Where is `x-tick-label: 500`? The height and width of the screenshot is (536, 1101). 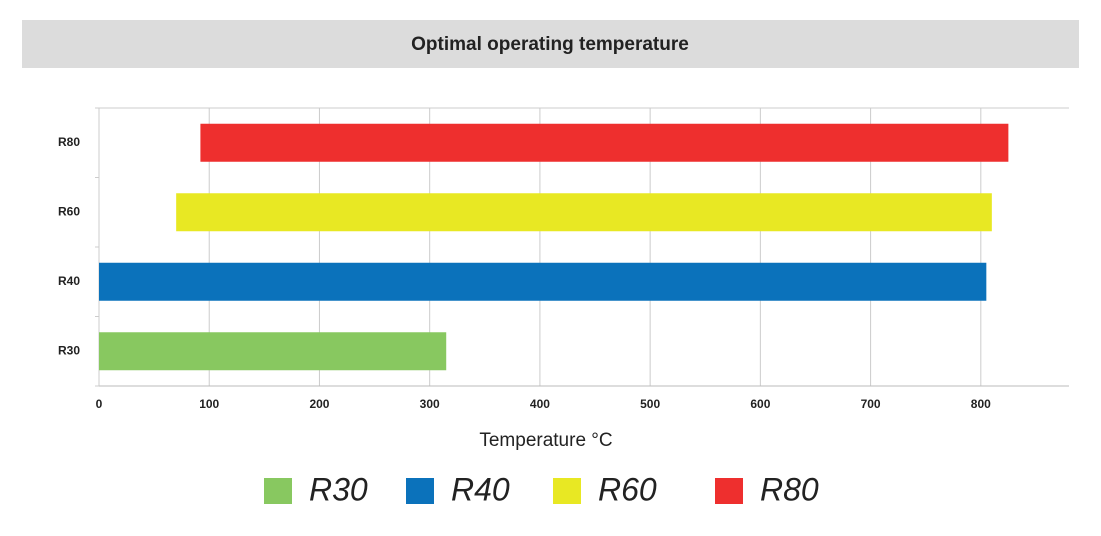
x-tick-label: 500 is located at coordinates (650, 404).